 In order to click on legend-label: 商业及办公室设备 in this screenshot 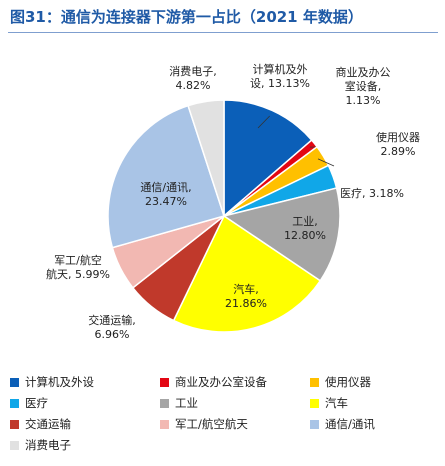, I will do `click(221, 382)`.